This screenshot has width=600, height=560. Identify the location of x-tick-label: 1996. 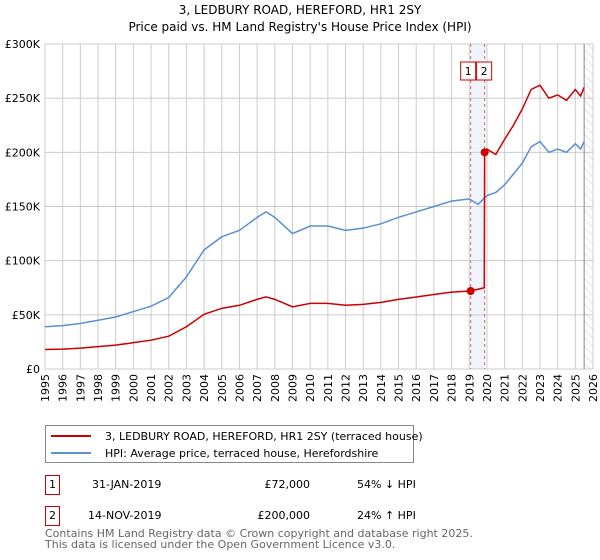
(63, 388).